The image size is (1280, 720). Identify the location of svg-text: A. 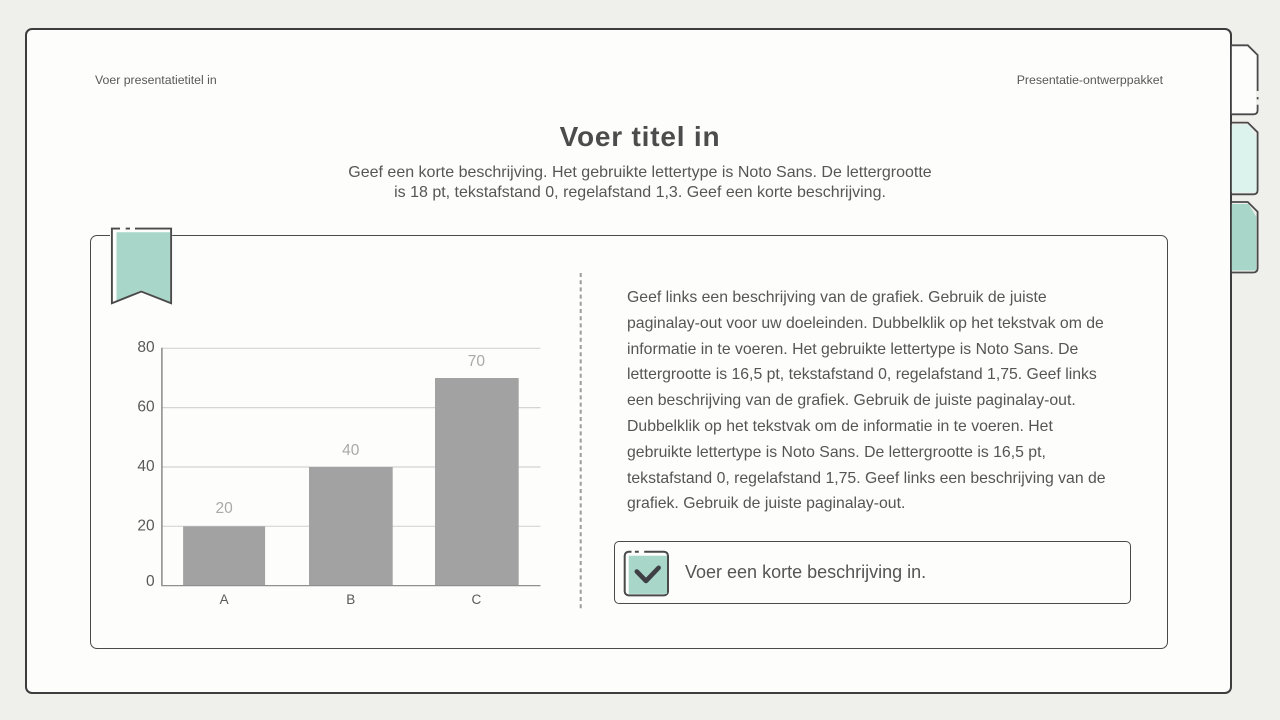
(224, 599).